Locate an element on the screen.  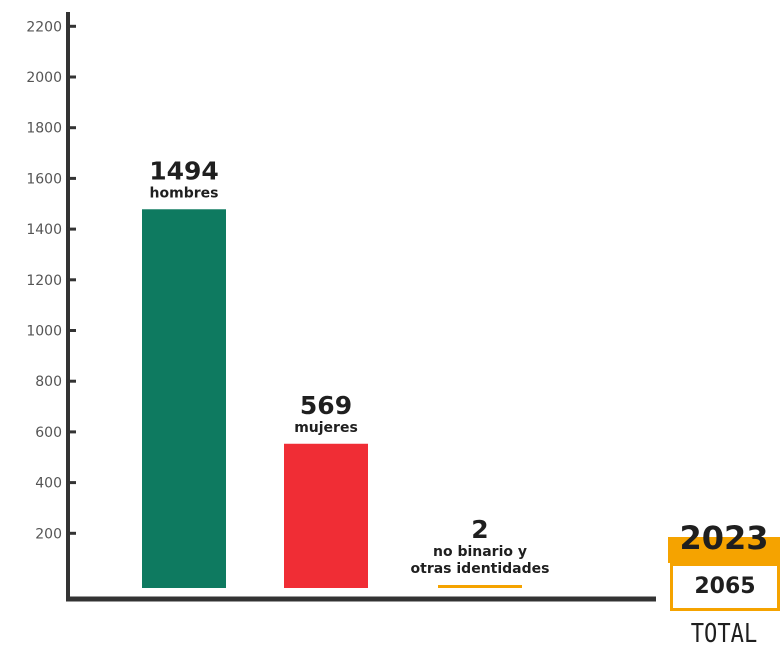
y-tick-label: 200 is located at coordinates (48, 534).